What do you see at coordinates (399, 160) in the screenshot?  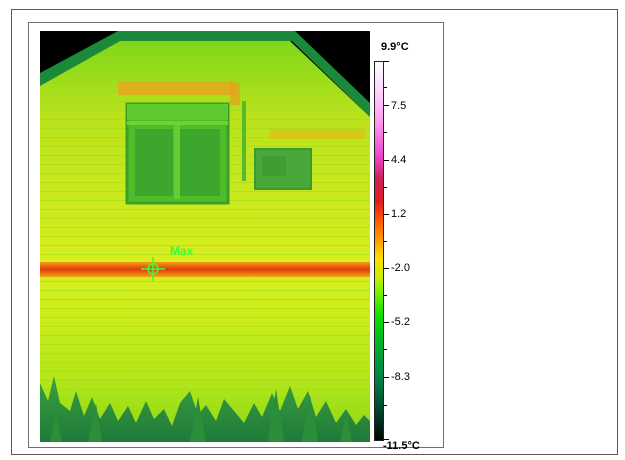 I see `scale-tick-label: 4.4` at bounding box center [399, 160].